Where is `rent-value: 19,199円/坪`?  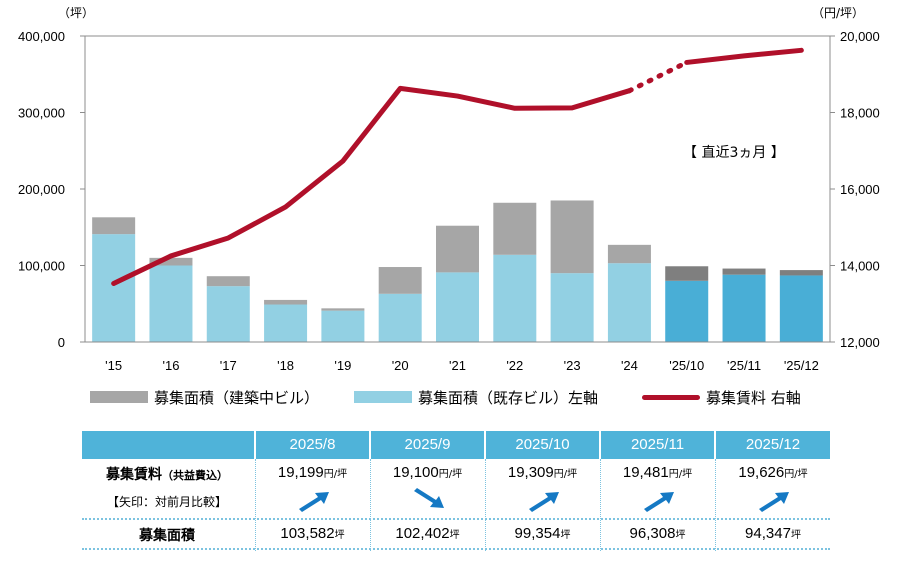 rent-value: 19,199円/坪 is located at coordinates (312, 472).